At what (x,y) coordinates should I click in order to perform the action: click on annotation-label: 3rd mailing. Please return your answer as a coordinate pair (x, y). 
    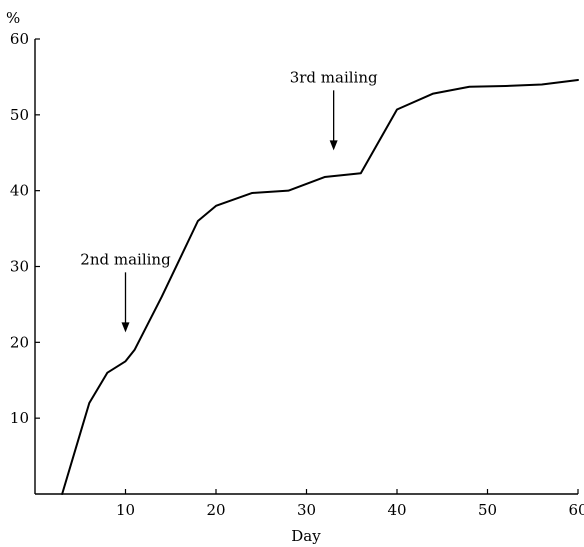
    Looking at the image, I should click on (334, 77).